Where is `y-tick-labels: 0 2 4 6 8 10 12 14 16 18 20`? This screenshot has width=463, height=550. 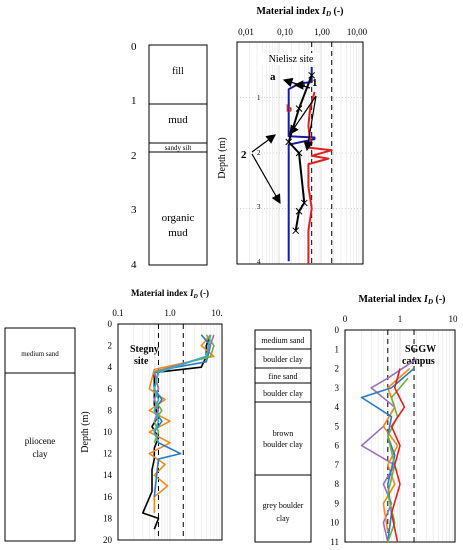 y-tick-labels: 0 2 4 6 8 10 12 14 16 18 20 is located at coordinates (108, 432).